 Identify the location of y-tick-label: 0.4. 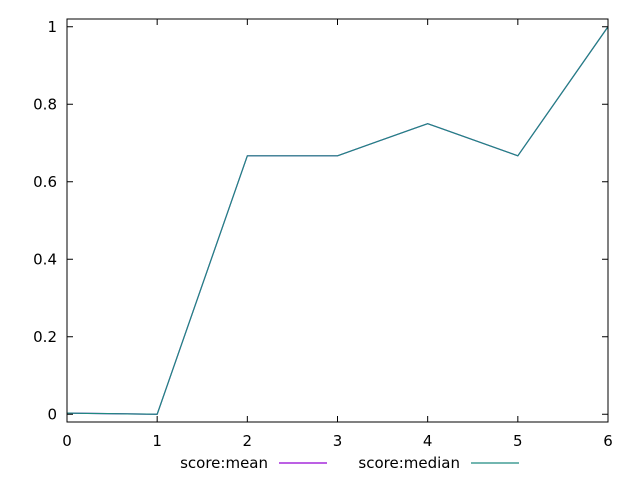
(45, 259).